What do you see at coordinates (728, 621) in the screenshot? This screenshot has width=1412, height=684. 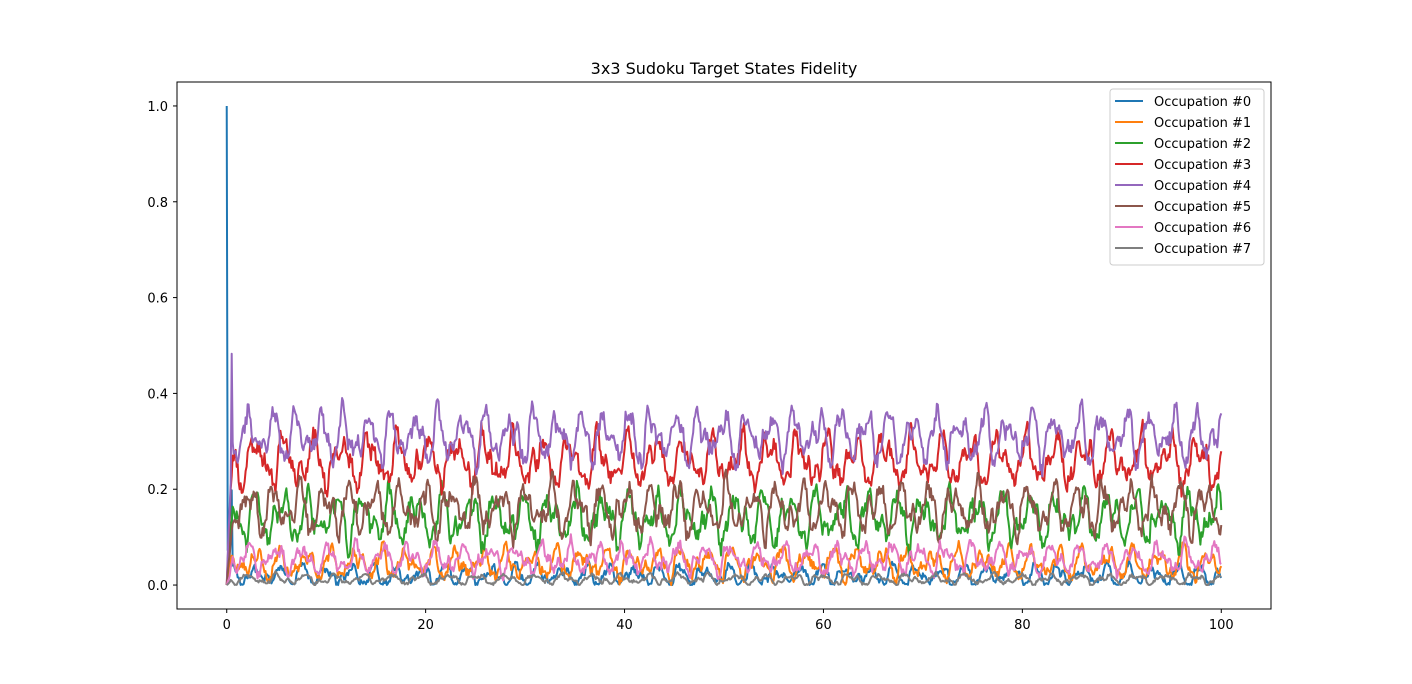 I see `x-axis: 0 20 40 60 80 100` at bounding box center [728, 621].